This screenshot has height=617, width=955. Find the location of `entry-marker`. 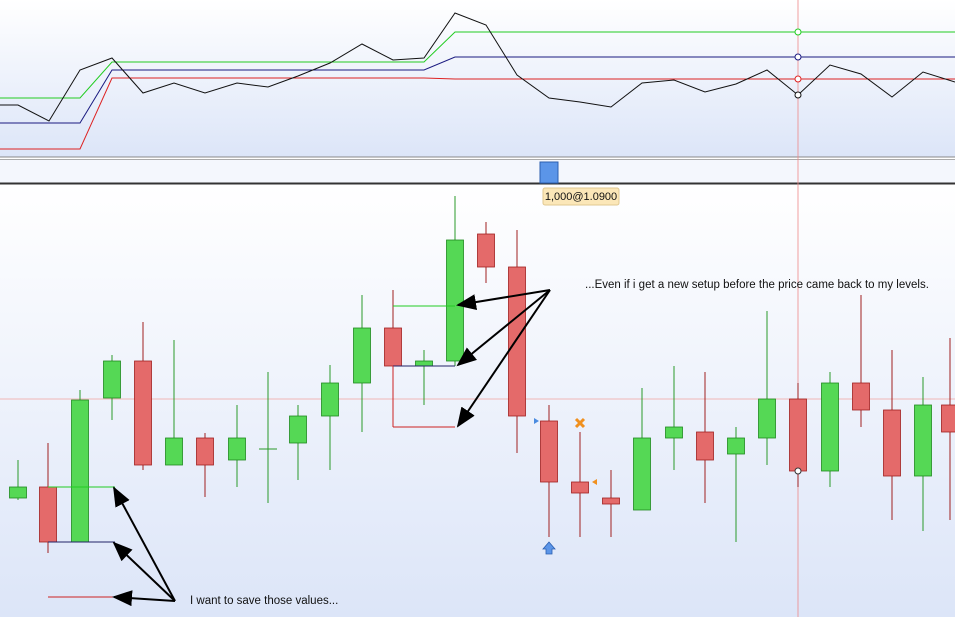

entry-marker is located at coordinates (549, 548).